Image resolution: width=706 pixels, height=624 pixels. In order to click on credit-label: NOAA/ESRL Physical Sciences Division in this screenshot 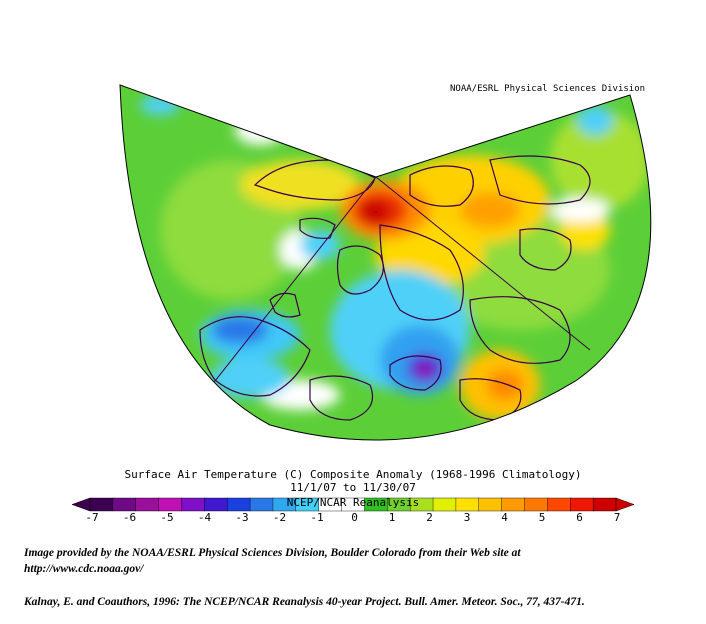, I will do `click(548, 89)`.